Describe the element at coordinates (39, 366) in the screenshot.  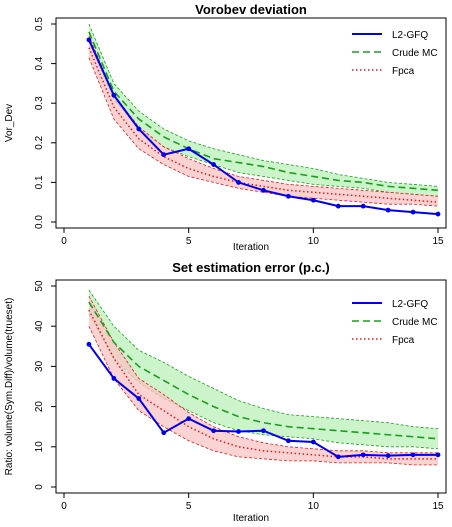
I see `y-tick-label: 30` at that location.